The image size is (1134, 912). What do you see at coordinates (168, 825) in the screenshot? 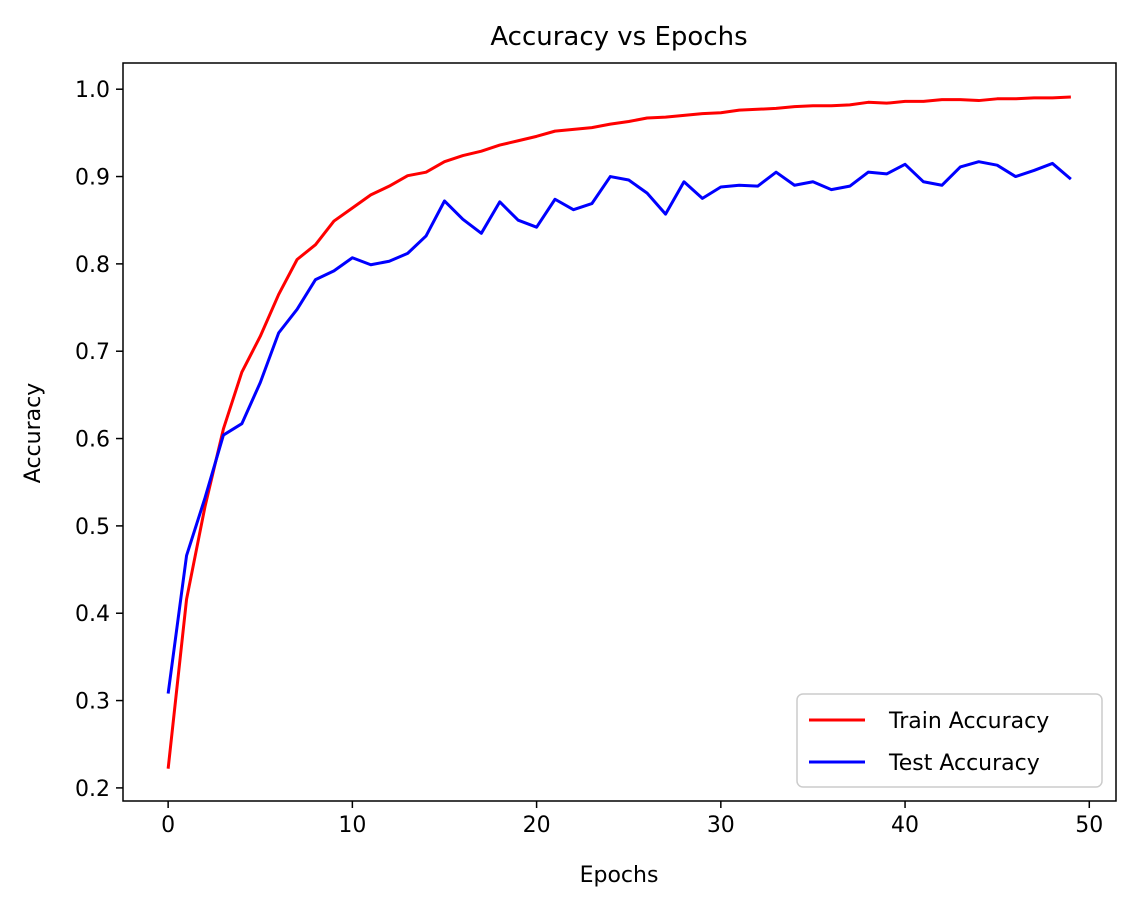
I see `x-tick-label: 0` at bounding box center [168, 825].